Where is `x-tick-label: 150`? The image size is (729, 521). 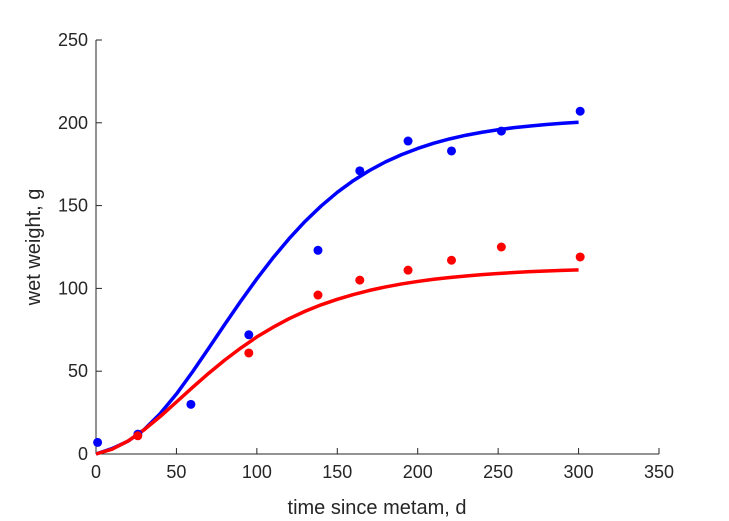 x-tick-label: 150 is located at coordinates (337, 472).